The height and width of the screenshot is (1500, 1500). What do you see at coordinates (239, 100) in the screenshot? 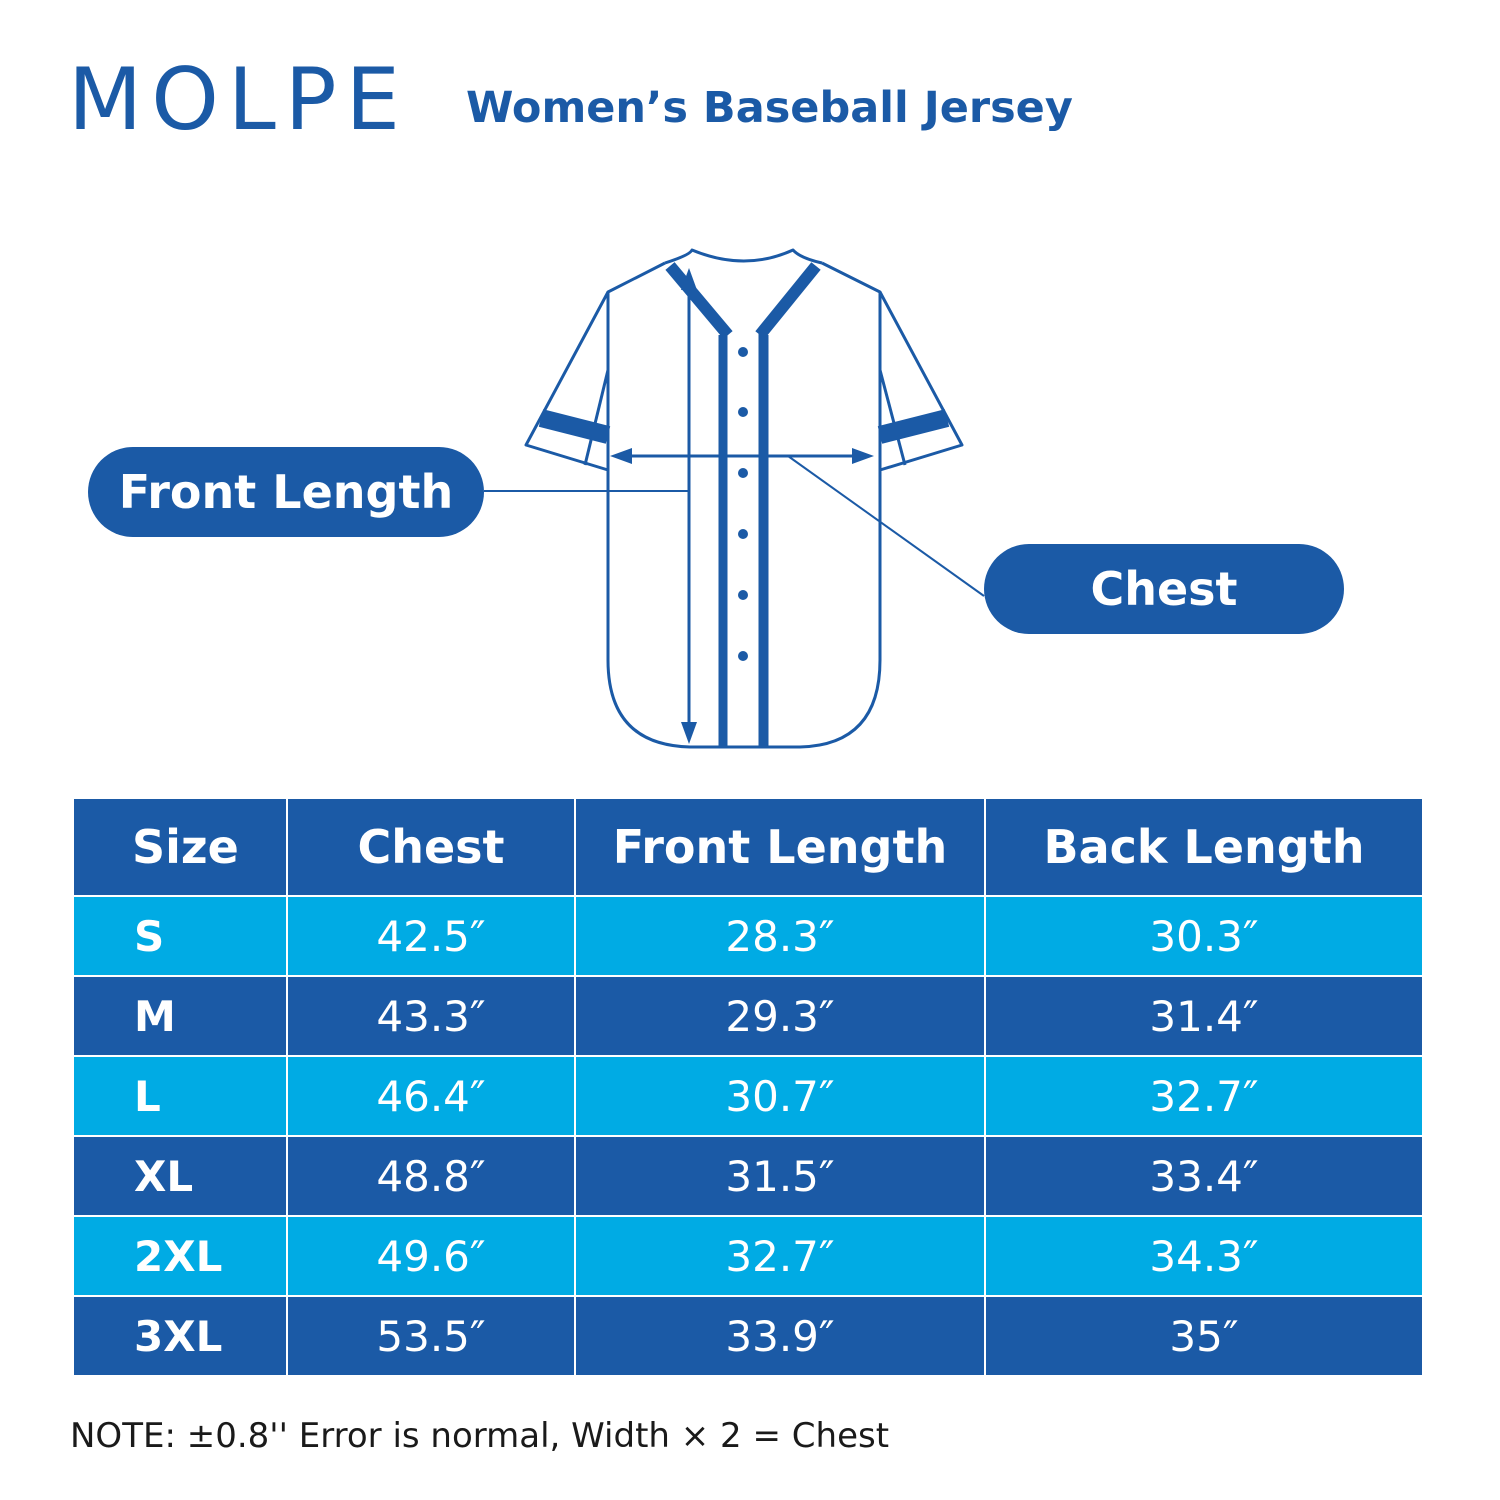
I see `brand-logo: MOLPE` at bounding box center [239, 100].